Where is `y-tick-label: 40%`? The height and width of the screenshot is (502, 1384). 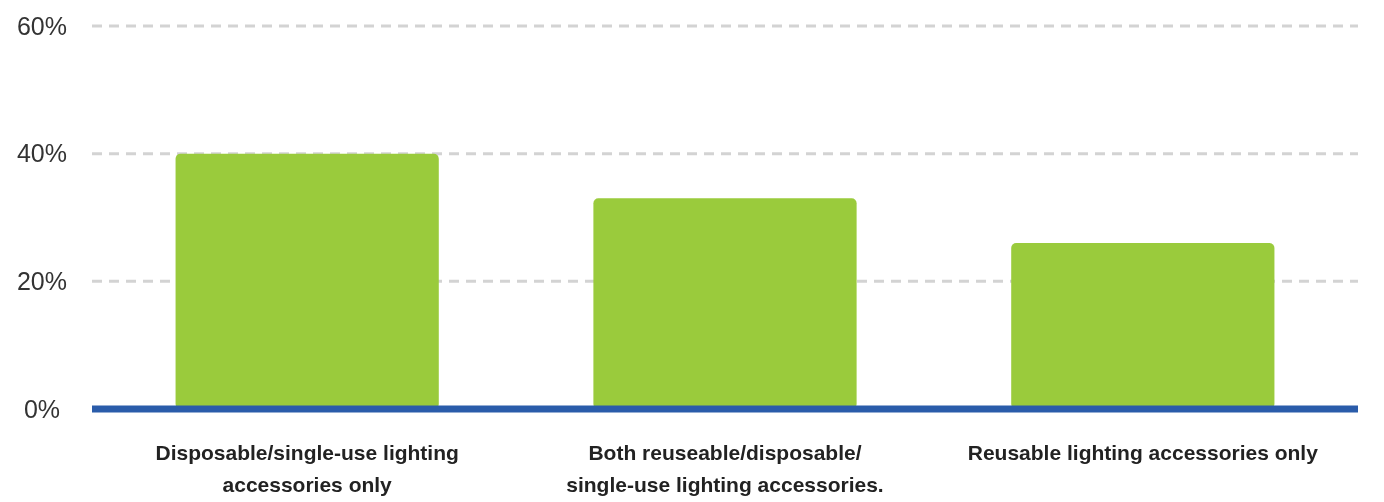 y-tick-label: 40% is located at coordinates (42, 153).